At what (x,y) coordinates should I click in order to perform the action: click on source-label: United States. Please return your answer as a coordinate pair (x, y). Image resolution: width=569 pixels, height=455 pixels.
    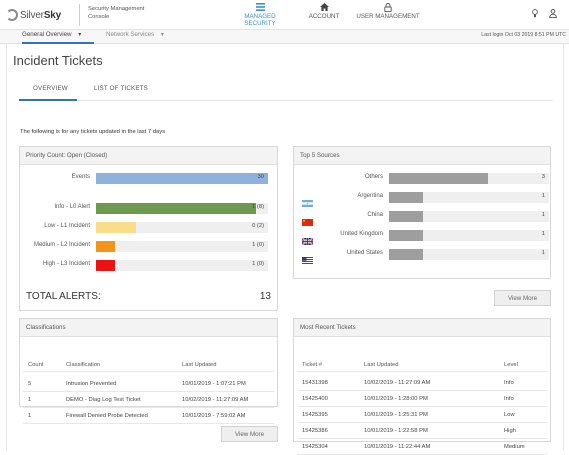
    Looking at the image, I should click on (364, 253).